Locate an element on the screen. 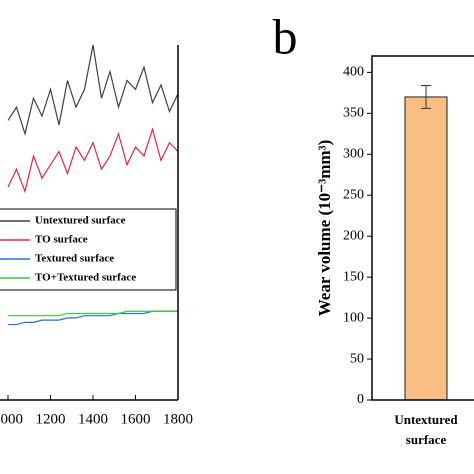 The height and width of the screenshot is (474, 474). y-tick-label: 300 is located at coordinates (353, 154).